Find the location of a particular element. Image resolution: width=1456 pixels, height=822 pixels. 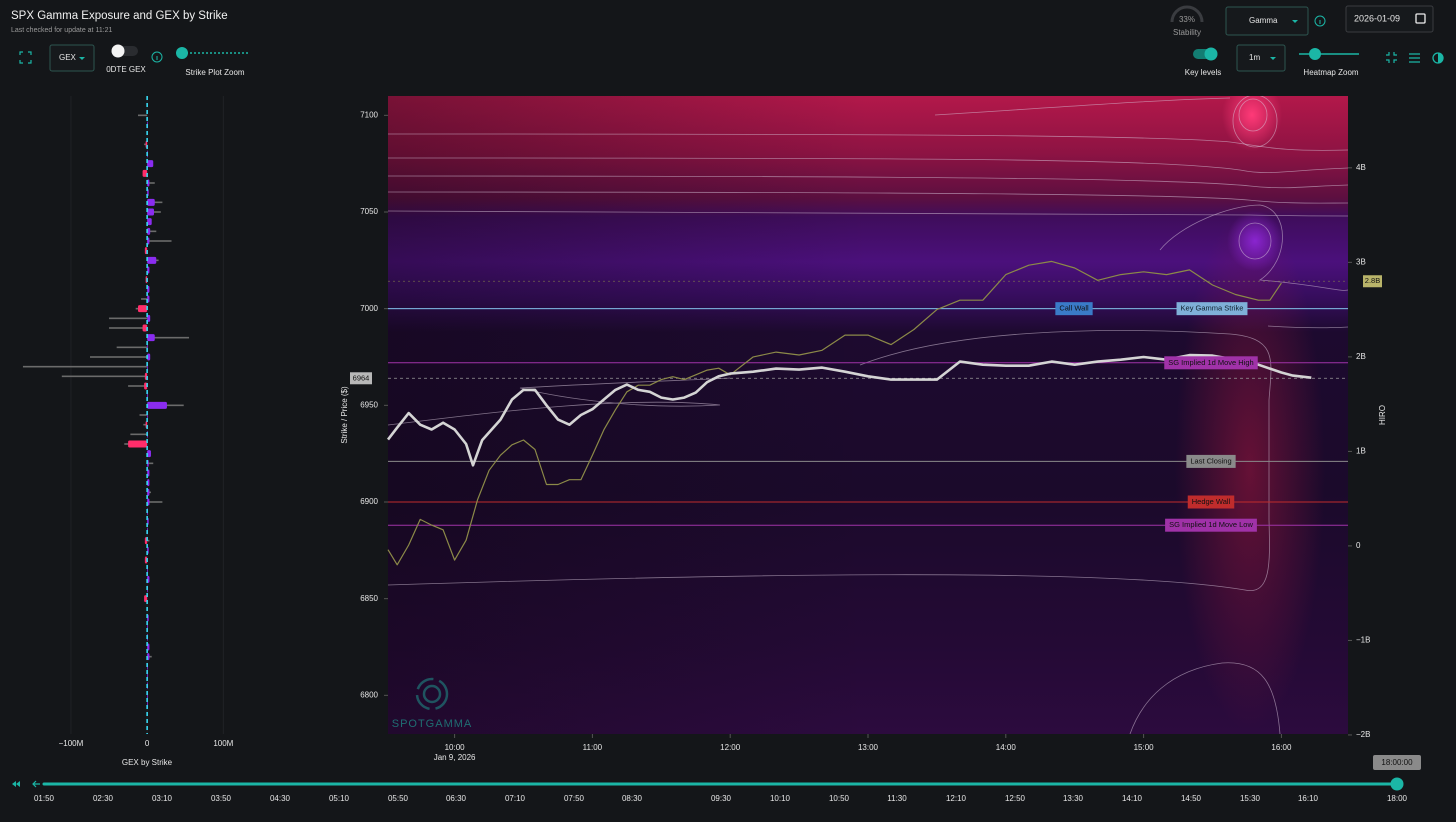

back-icon is located at coordinates (36, 784).